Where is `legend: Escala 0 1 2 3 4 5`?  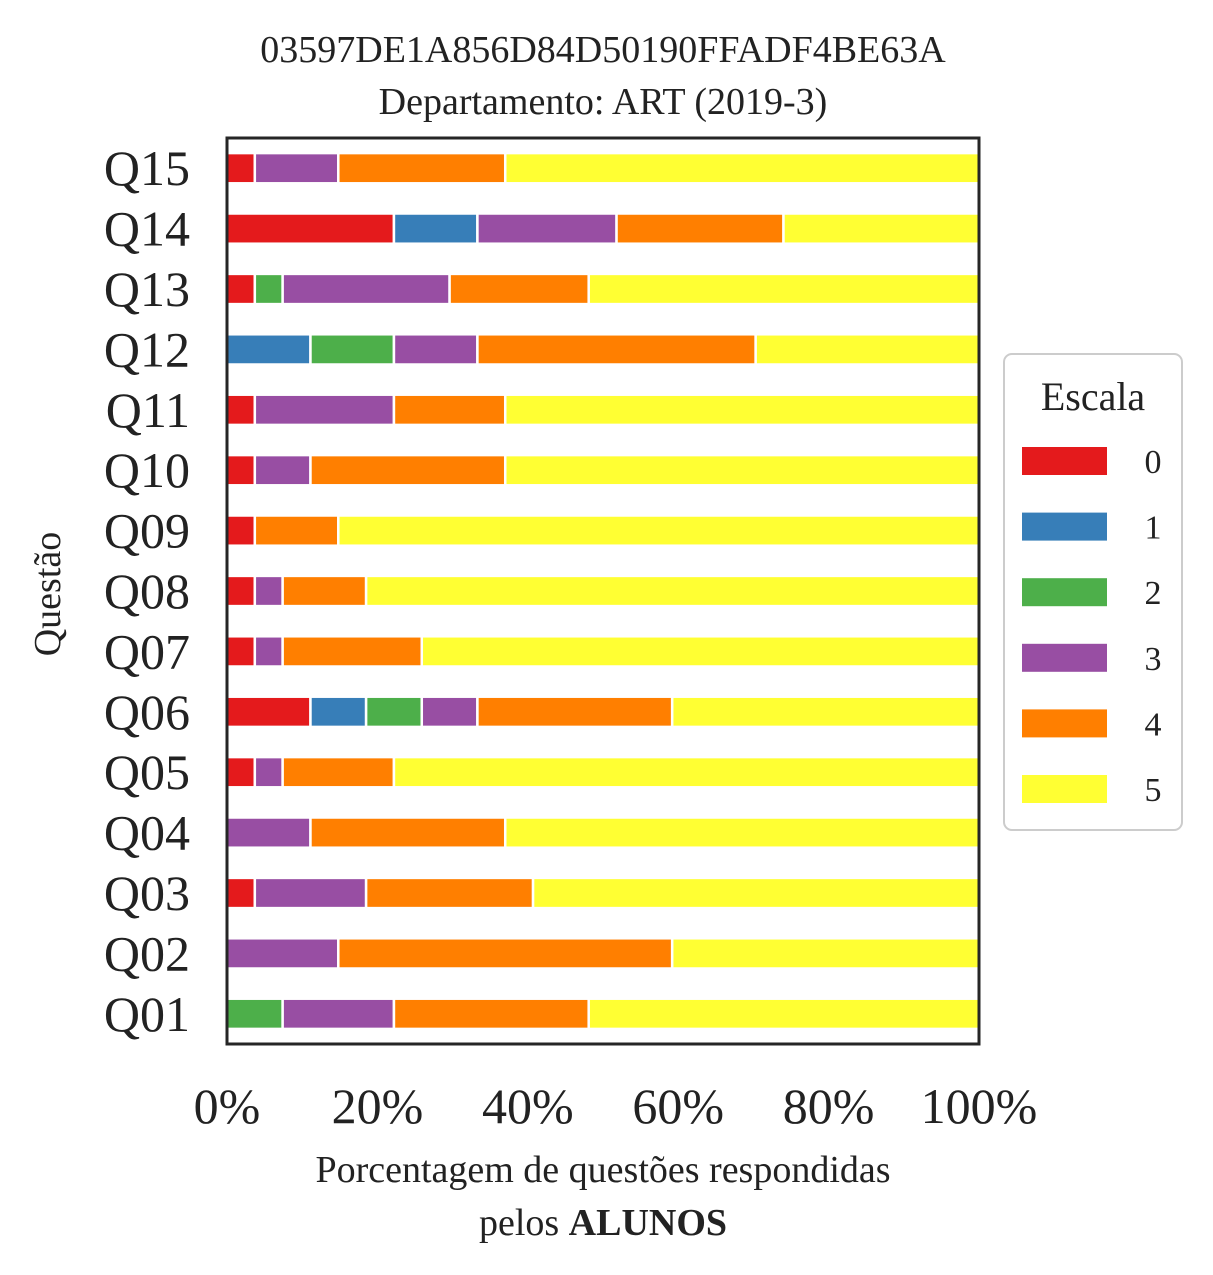 legend: Escala 0 1 2 3 4 5 is located at coordinates (1093, 592).